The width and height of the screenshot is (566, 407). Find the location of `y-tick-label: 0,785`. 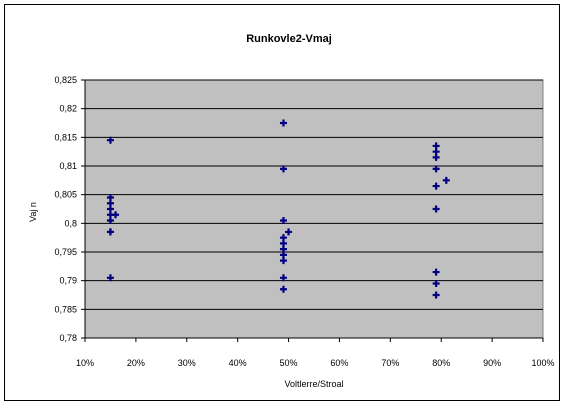

y-tick-label: 0,785 is located at coordinates (65, 309).